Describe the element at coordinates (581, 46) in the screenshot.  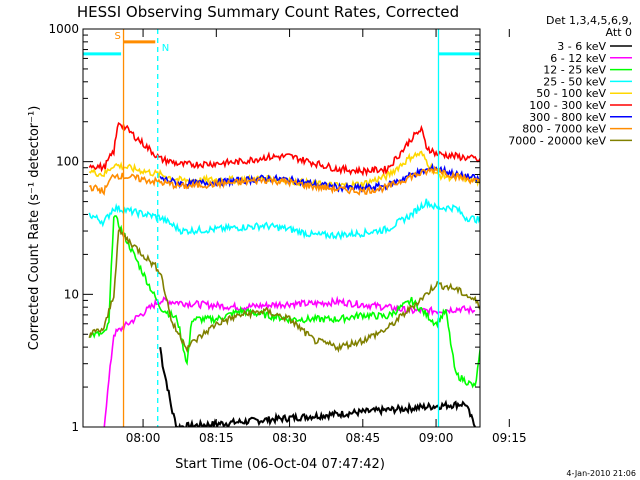
I see `legend-label-0: 3 - 6 keV` at that location.